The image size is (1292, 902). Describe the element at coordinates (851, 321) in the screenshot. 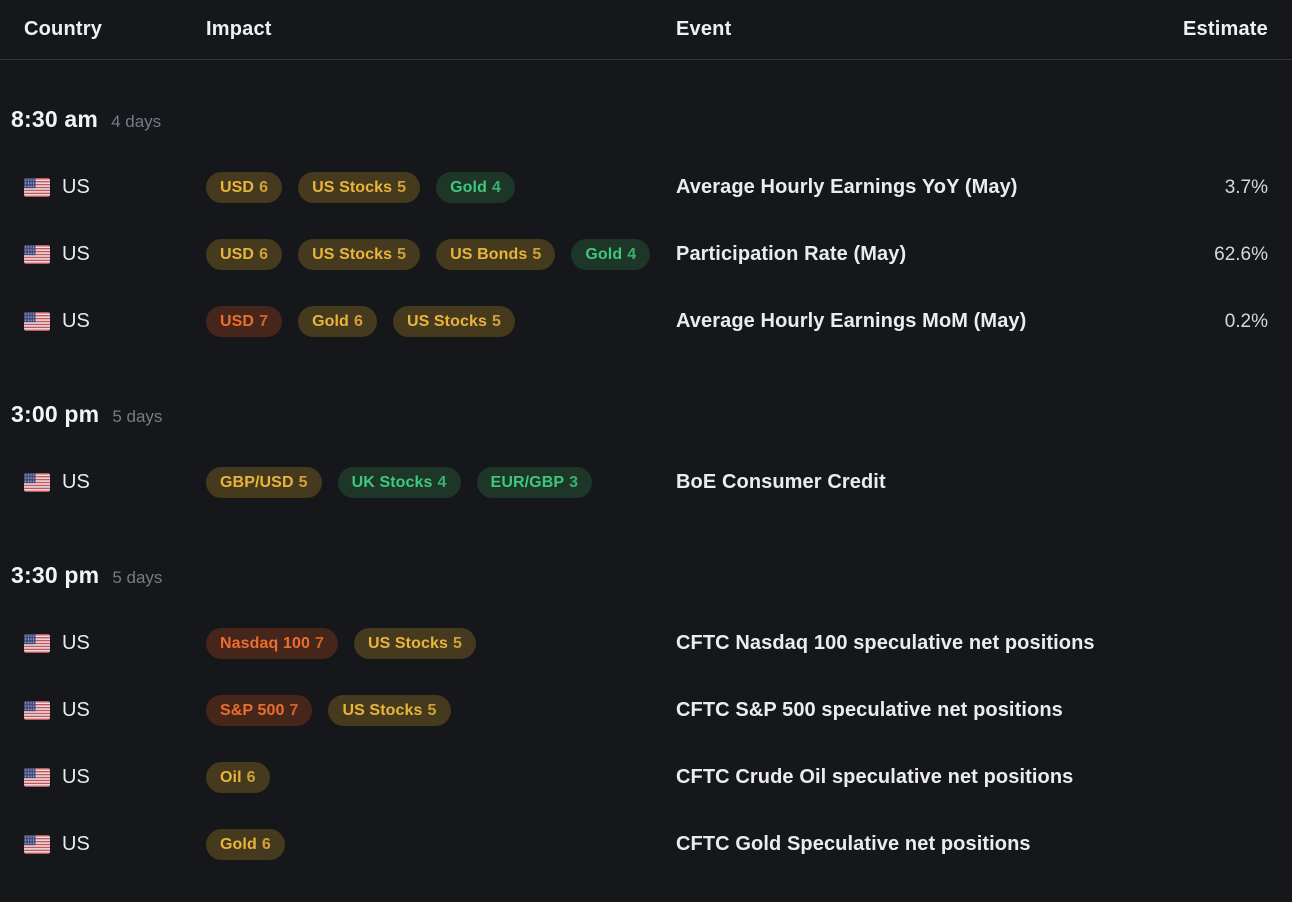

I see `event-title: Average Hourly Earnings MoM (May)` at that location.